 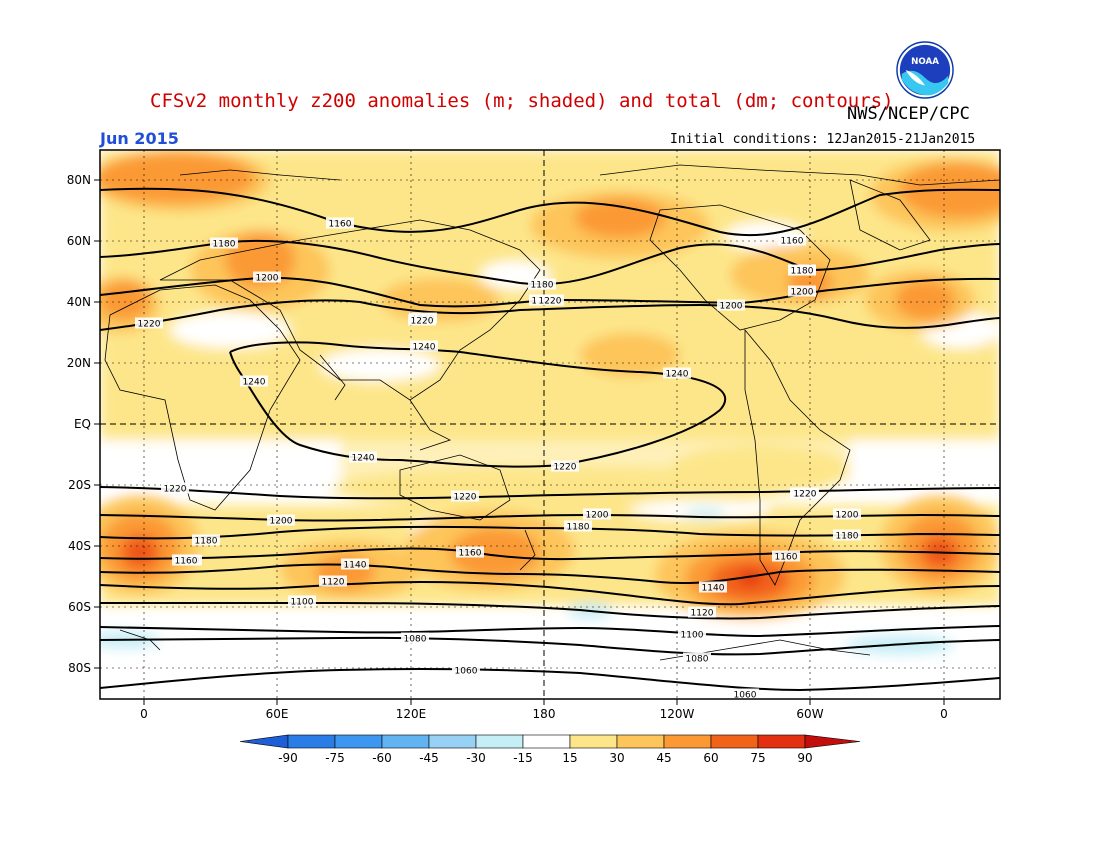 What do you see at coordinates (79, 241) in the screenshot?
I see `lat-label: 60N` at bounding box center [79, 241].